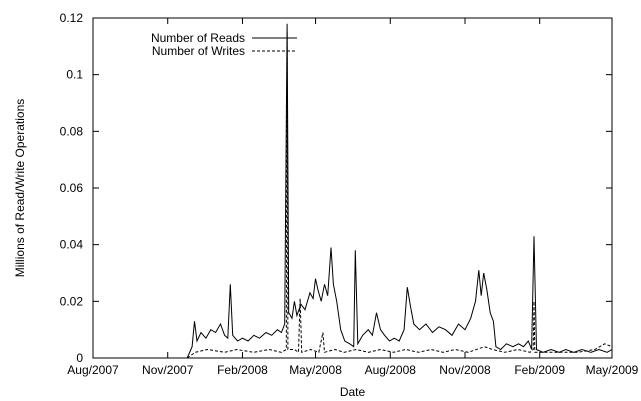  I want to click on x-tick-label: Feb/2008, so click(242, 370).